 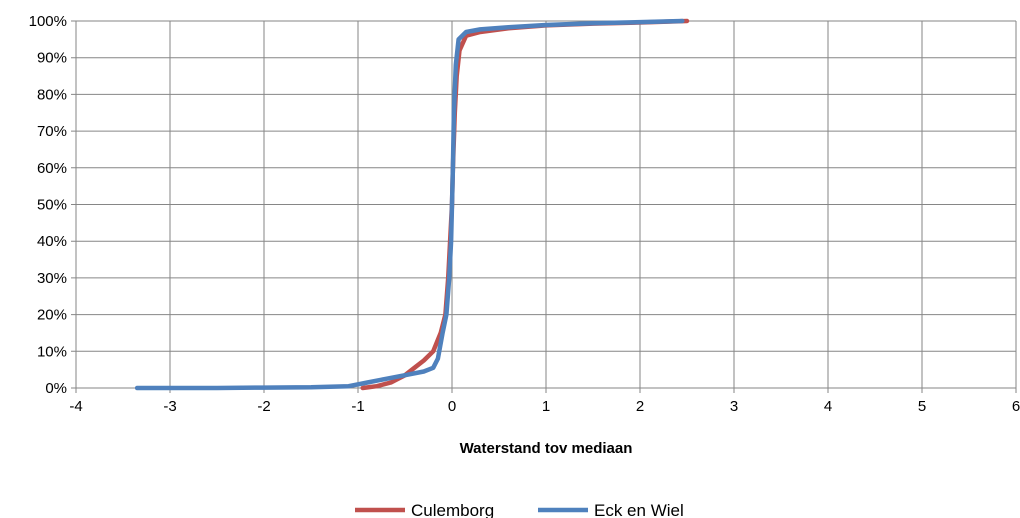 I want to click on y-tick-label: 20%, so click(x=52, y=315).